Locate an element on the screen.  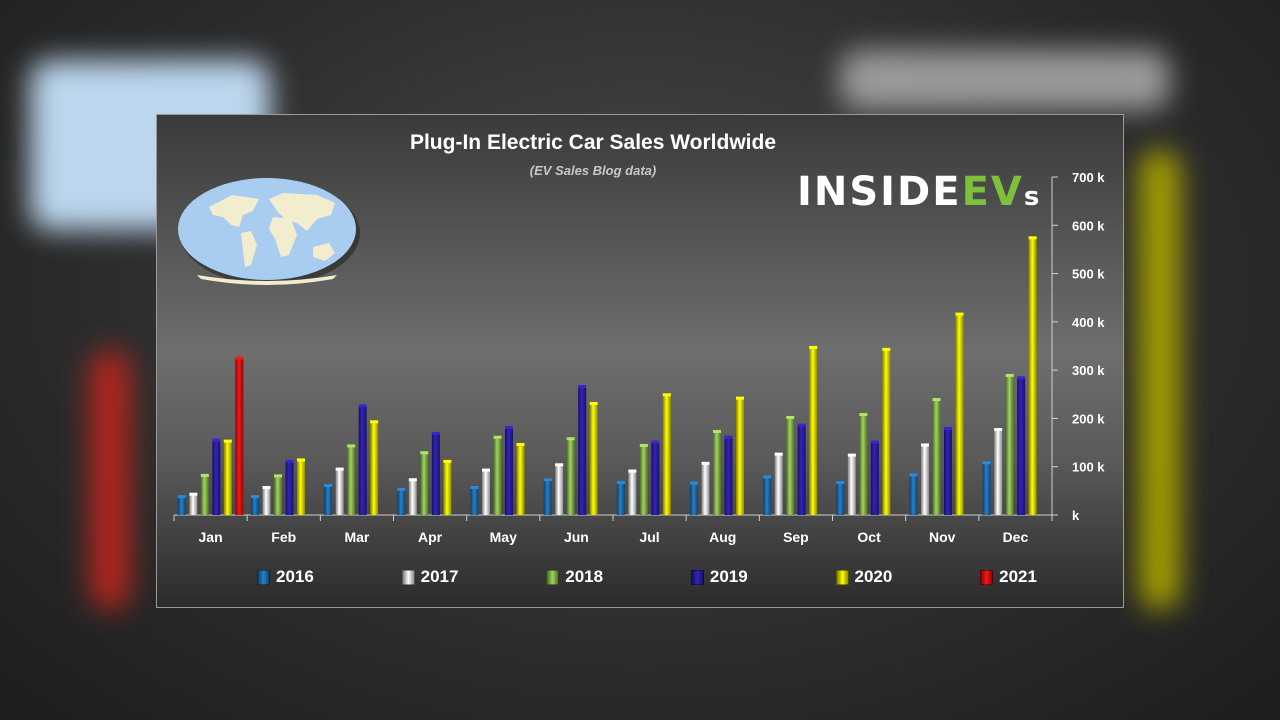
logo-text-inside: INSIDE is located at coordinates (879, 192).